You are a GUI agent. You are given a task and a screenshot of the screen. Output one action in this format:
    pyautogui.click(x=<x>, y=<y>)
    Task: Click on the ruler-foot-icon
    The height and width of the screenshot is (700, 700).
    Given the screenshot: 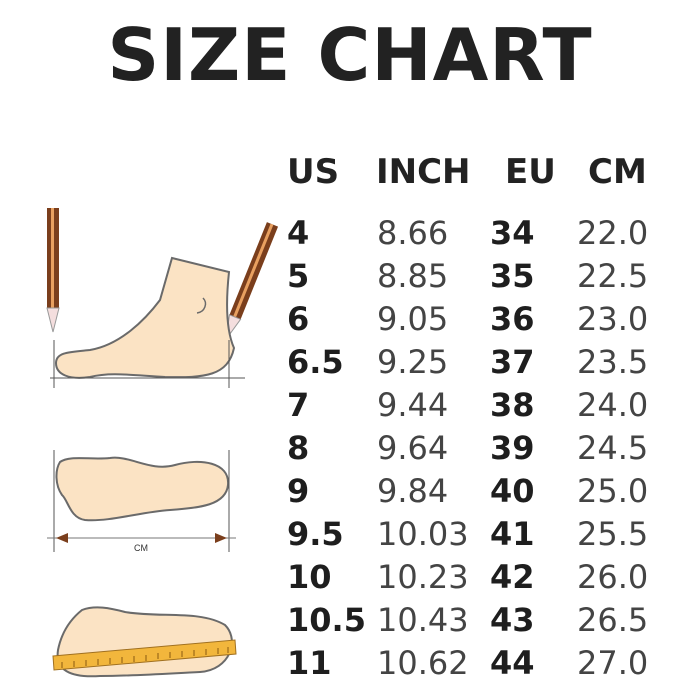 What is the action you would take?
    pyautogui.click(x=144, y=642)
    